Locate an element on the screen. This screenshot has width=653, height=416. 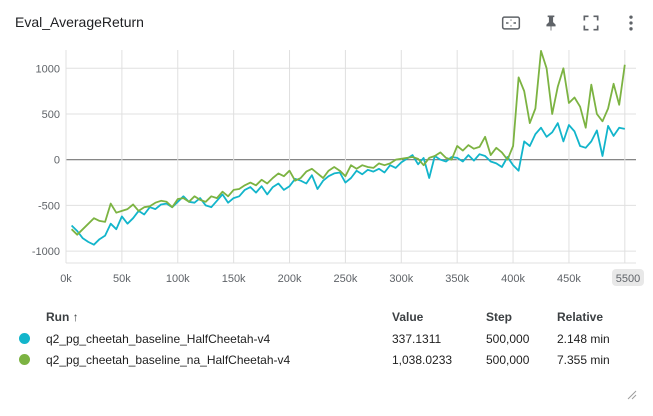
run-relative: 2.148 min is located at coordinates (583, 338).